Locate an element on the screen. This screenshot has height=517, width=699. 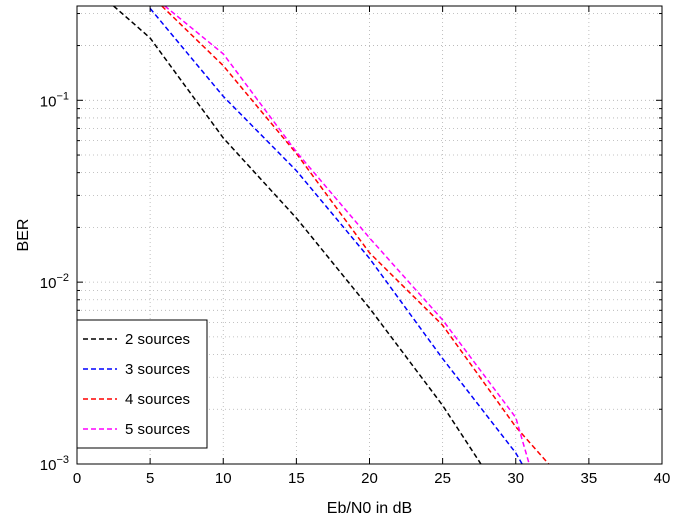
x-tick-label: 0 is located at coordinates (77, 478).